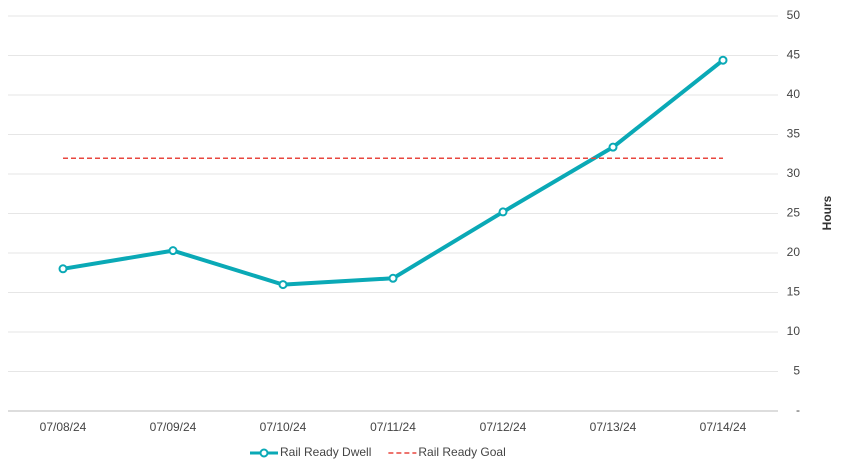  I want to click on x-tick-label: 07/13/24, so click(613, 427).